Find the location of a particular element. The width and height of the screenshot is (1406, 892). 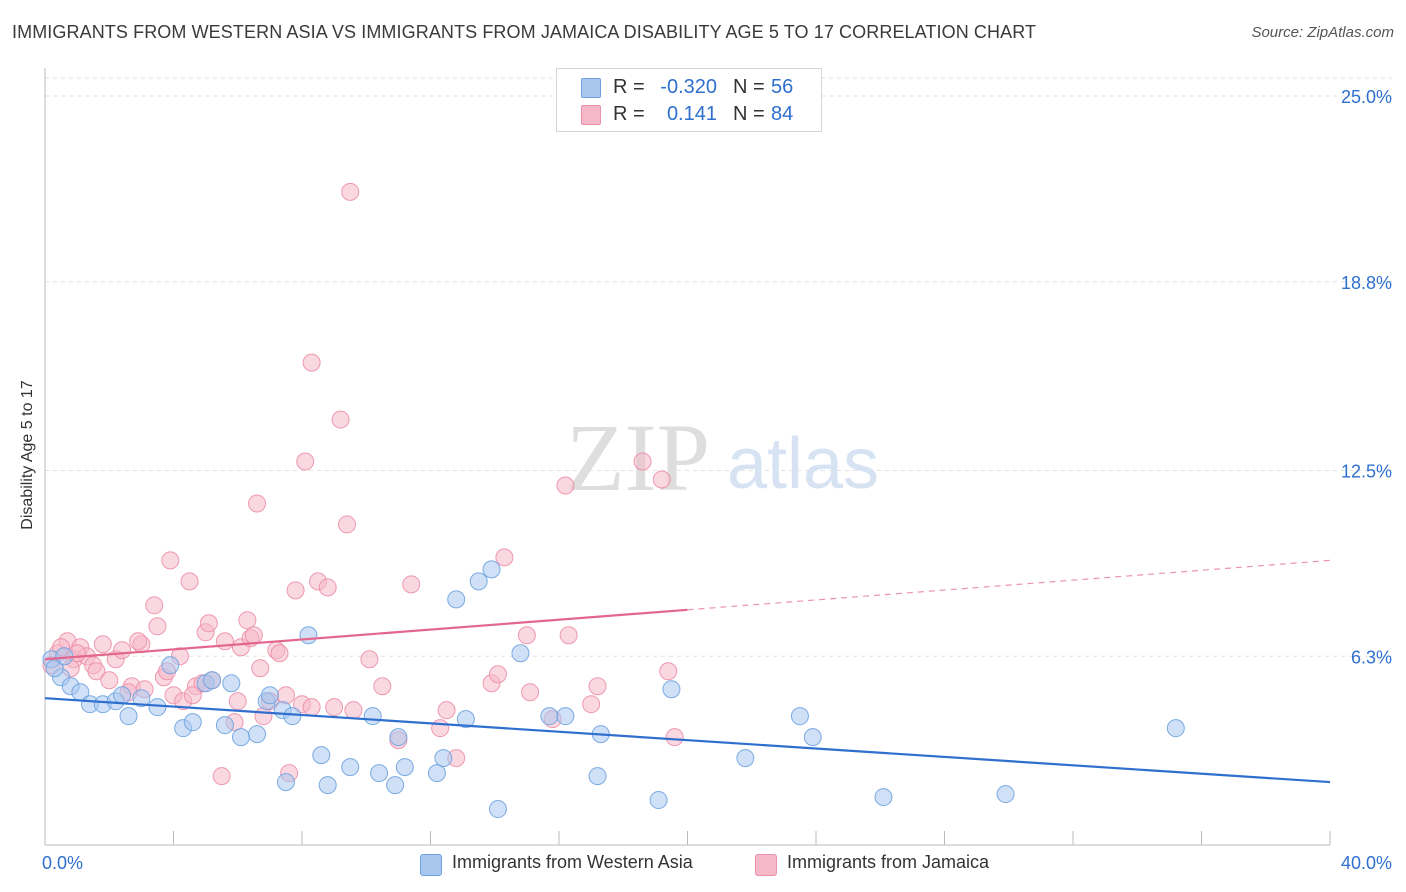

legend-n-value: 84 is located at coordinates (782, 114).